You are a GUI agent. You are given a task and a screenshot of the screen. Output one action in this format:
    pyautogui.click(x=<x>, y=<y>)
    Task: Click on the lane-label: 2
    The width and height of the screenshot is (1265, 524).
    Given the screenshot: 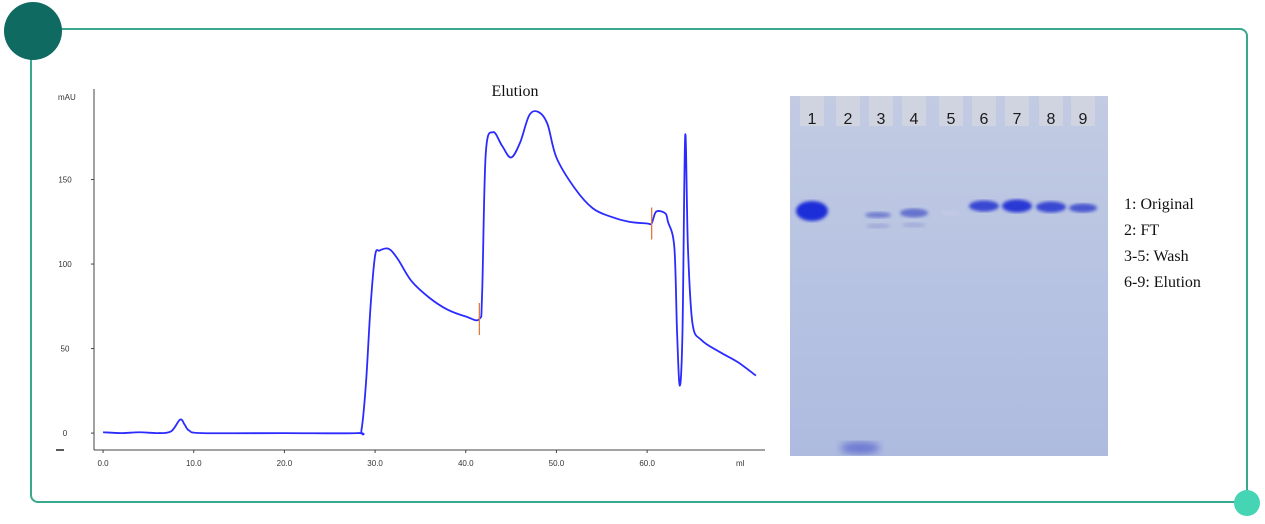 What is the action you would take?
    pyautogui.click(x=848, y=119)
    